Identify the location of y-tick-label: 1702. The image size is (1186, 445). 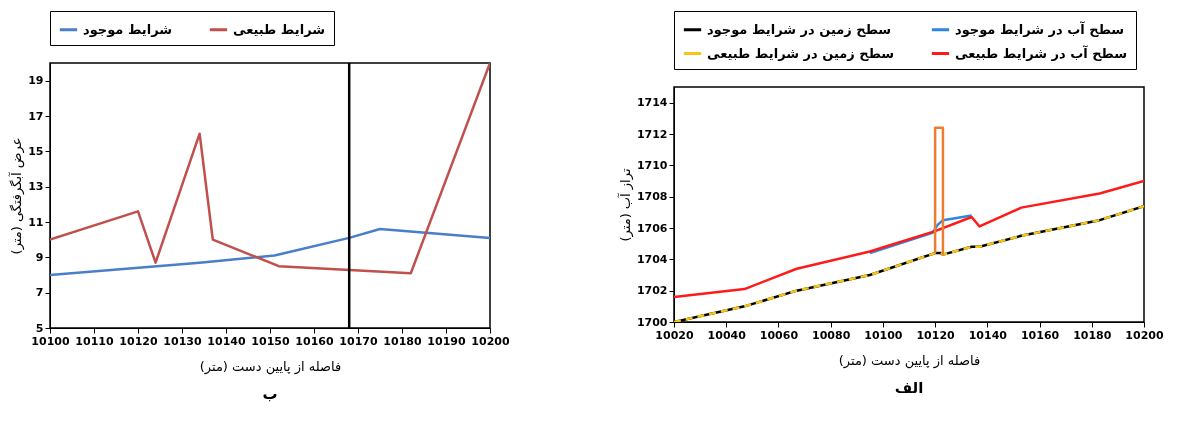
(652, 291).